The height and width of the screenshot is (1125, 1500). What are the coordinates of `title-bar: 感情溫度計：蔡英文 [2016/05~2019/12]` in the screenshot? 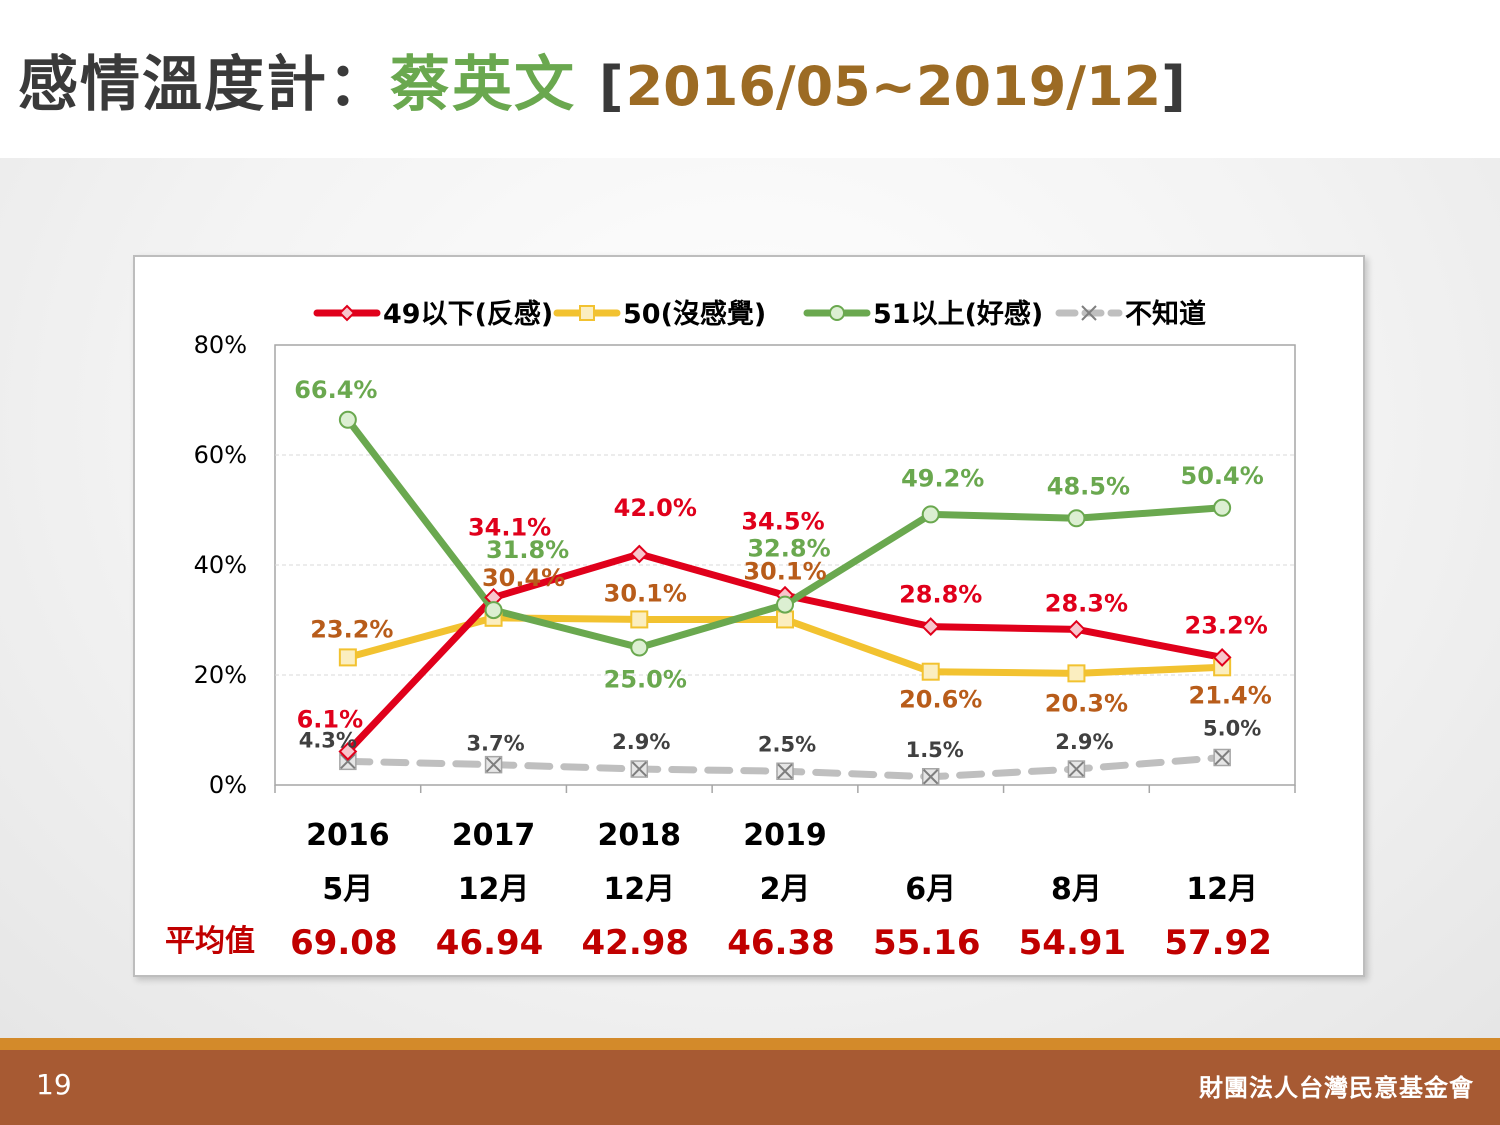 It's located at (750, 79).